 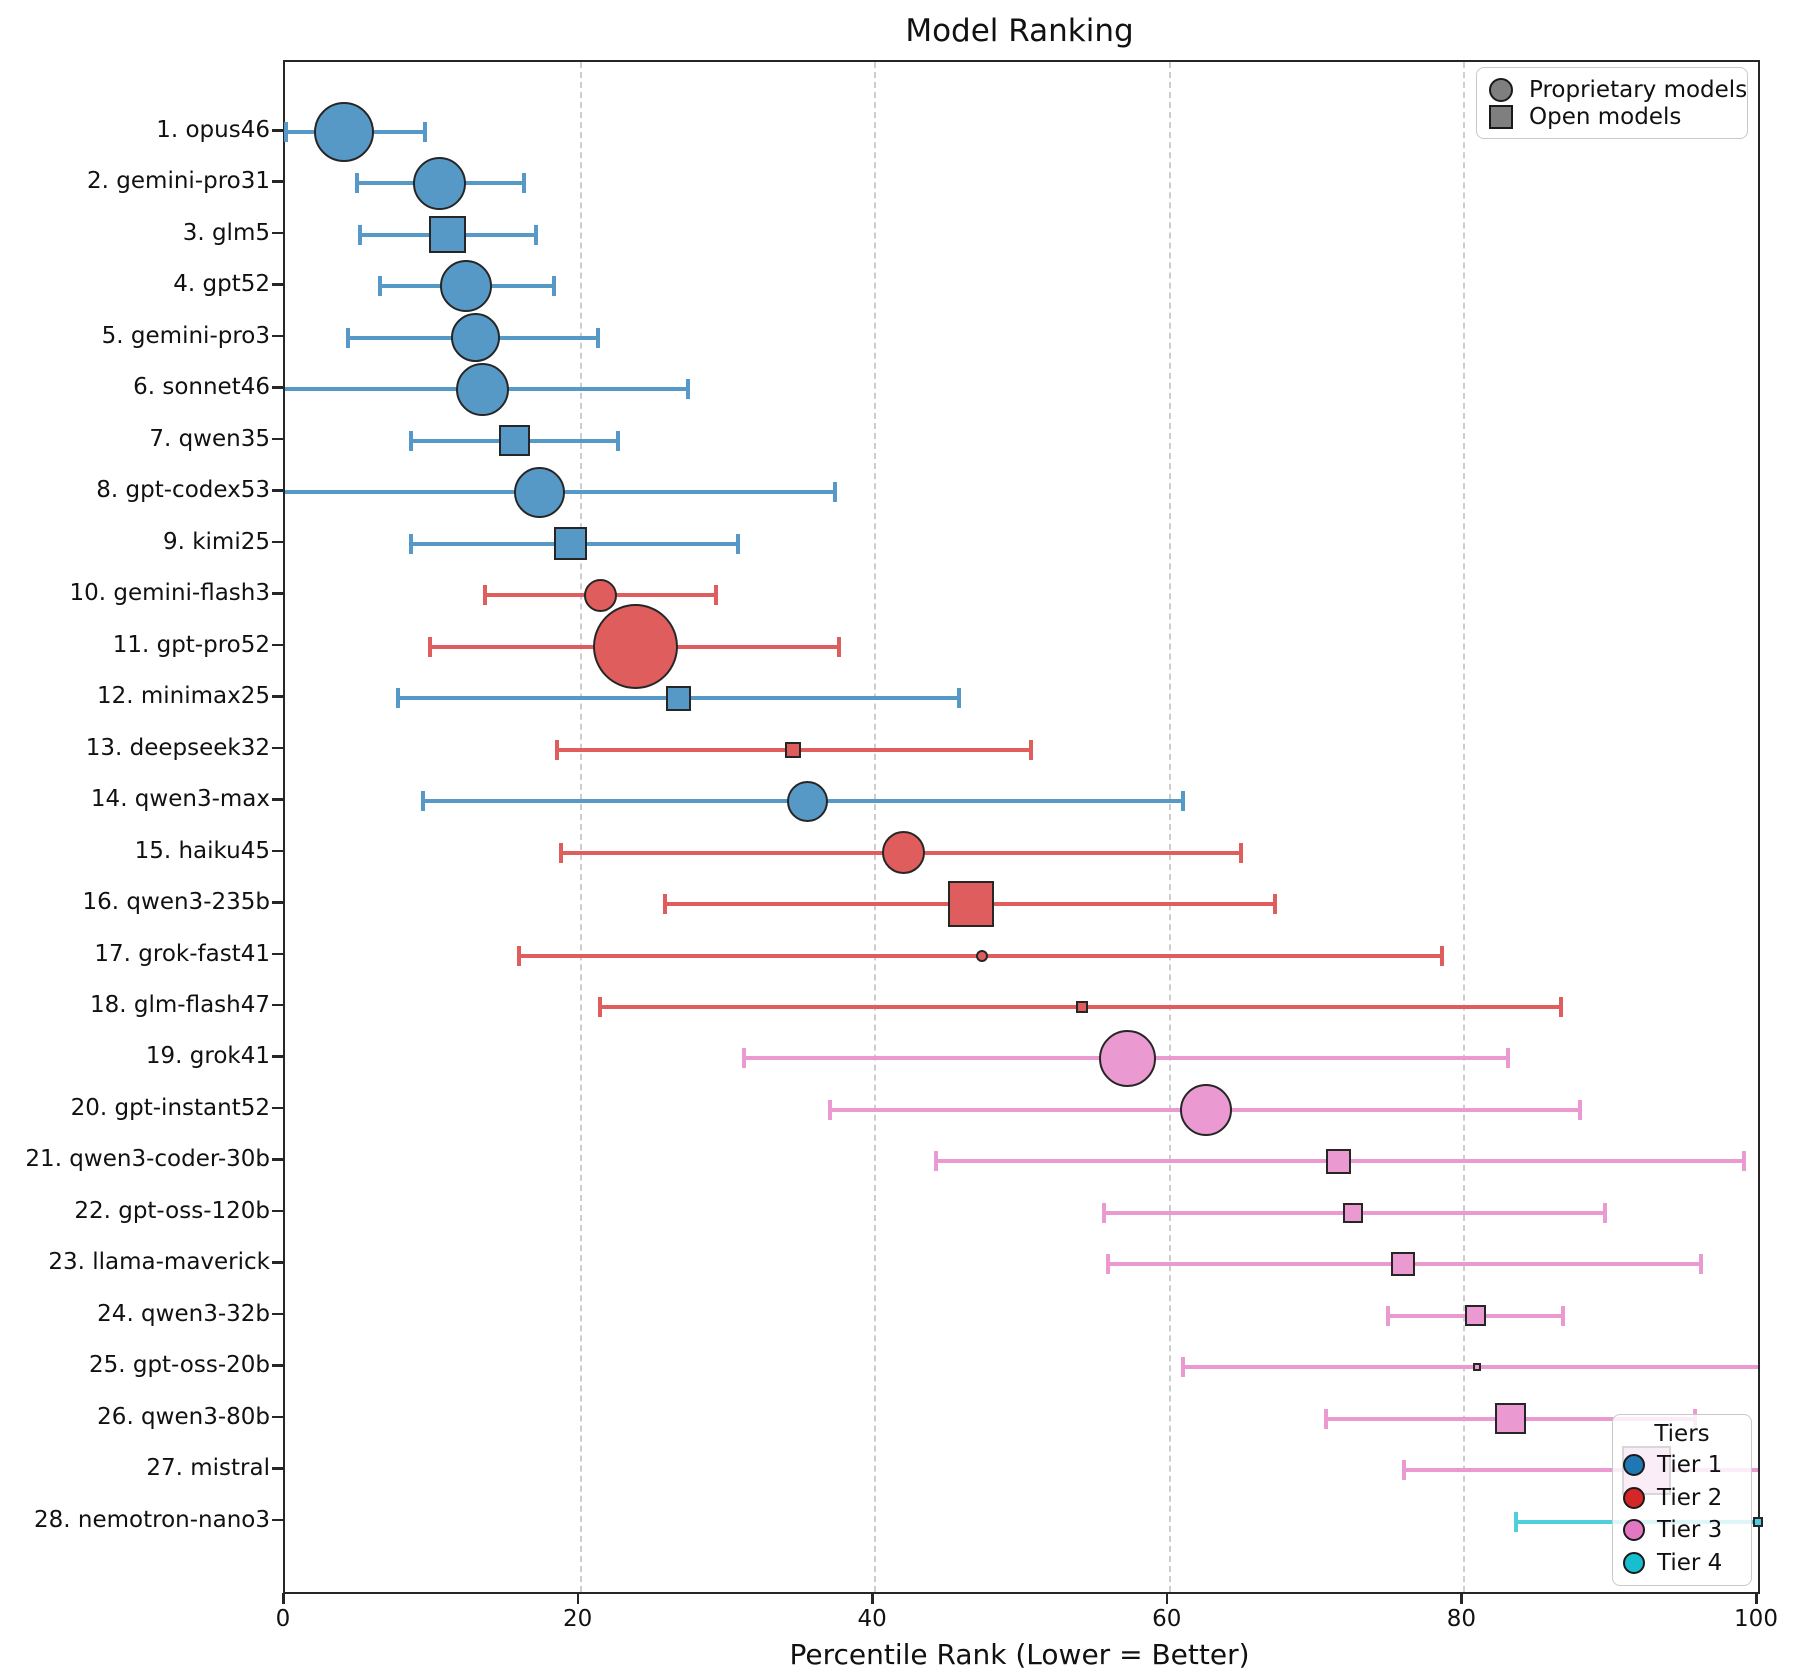 What do you see at coordinates (397, 698) in the screenshot?
I see `error-cap-low-minimax25` at bounding box center [397, 698].